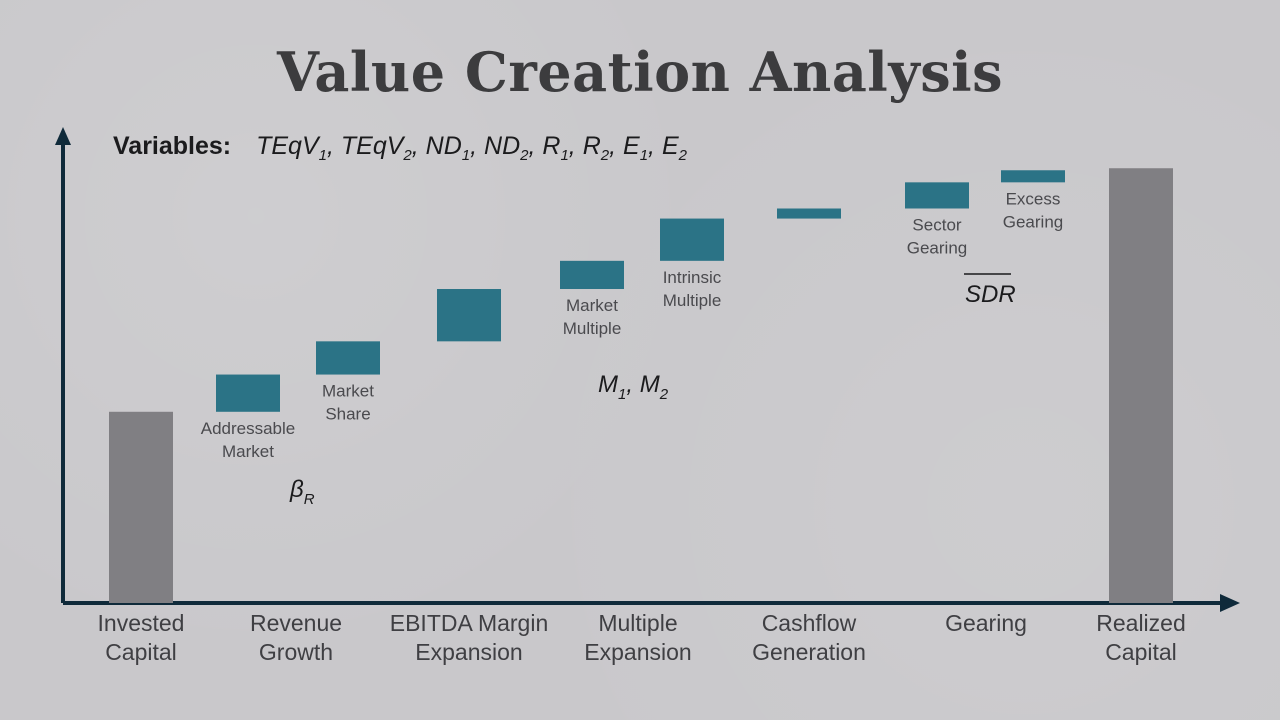 The width and height of the screenshot is (1280, 720). I want to click on variable-item: R1, so click(555, 148).